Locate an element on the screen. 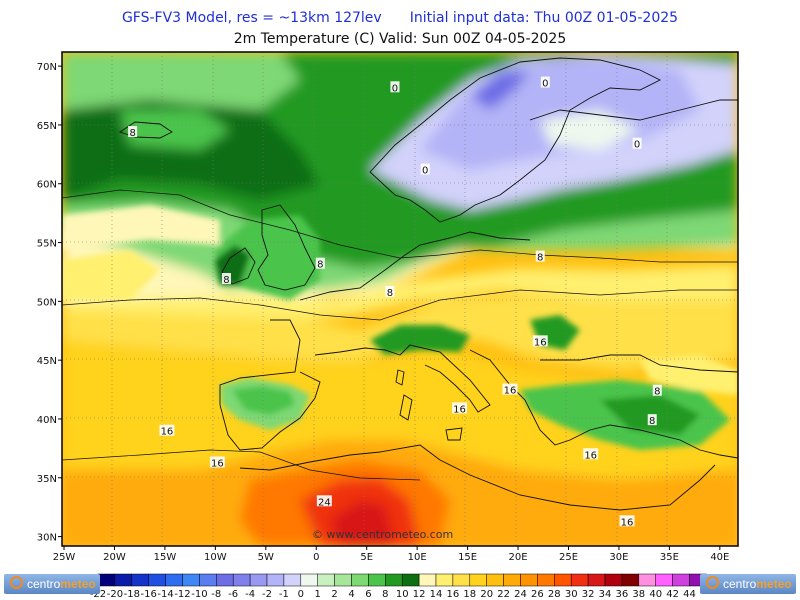 The image size is (800, 600). lat-tick-label: 65N is located at coordinates (47, 126).